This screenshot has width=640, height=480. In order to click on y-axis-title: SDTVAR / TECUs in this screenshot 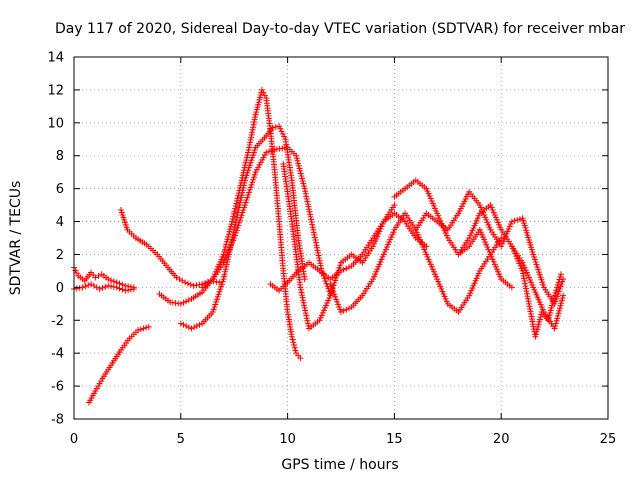, I will do `click(16, 238)`.